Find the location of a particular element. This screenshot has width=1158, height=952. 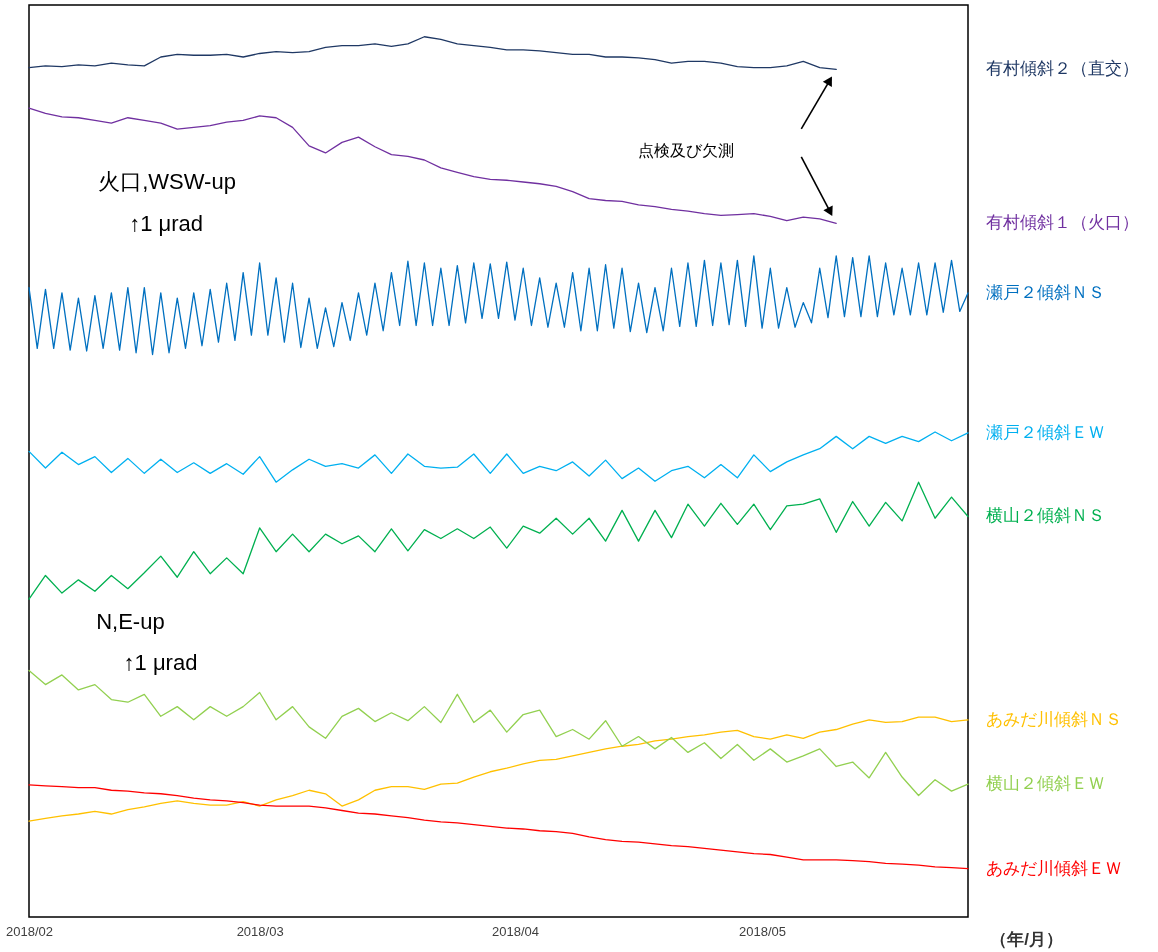

series-label: 横山２傾斜ＥＷ is located at coordinates (1045, 784).